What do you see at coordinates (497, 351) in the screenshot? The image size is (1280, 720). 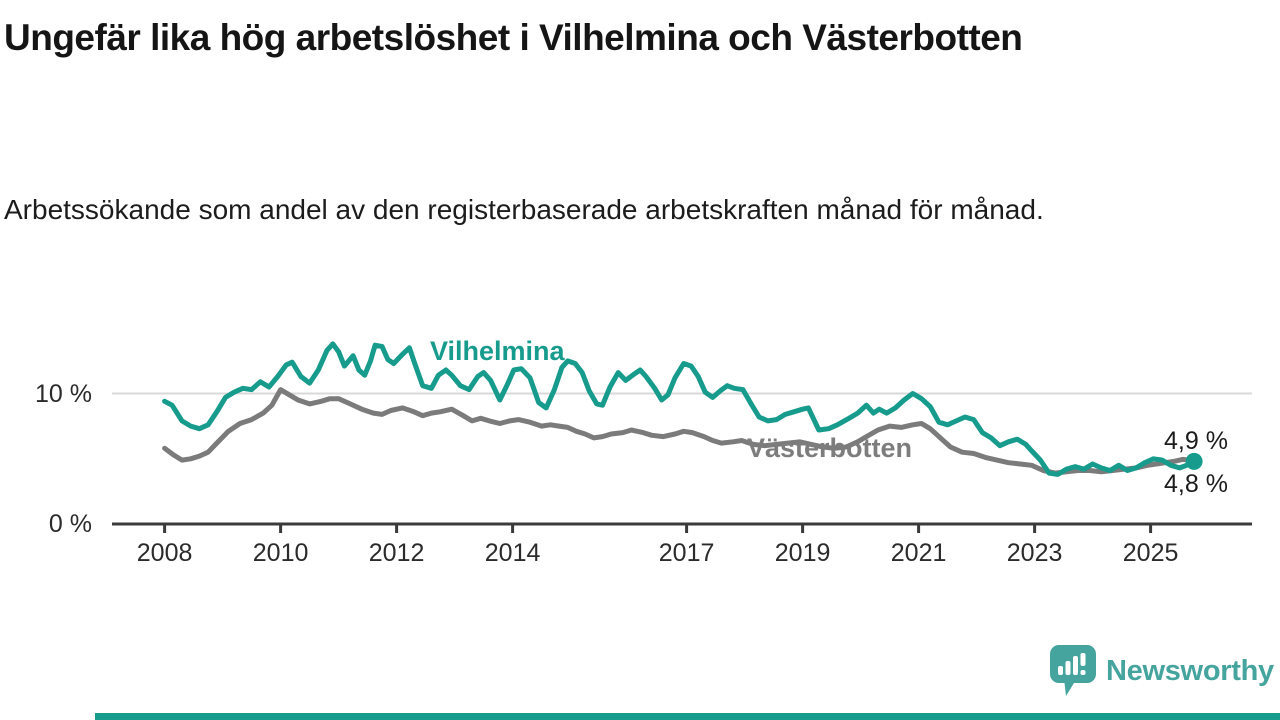 I see `series-label-vilhelmina: Vilhelmina` at bounding box center [497, 351].